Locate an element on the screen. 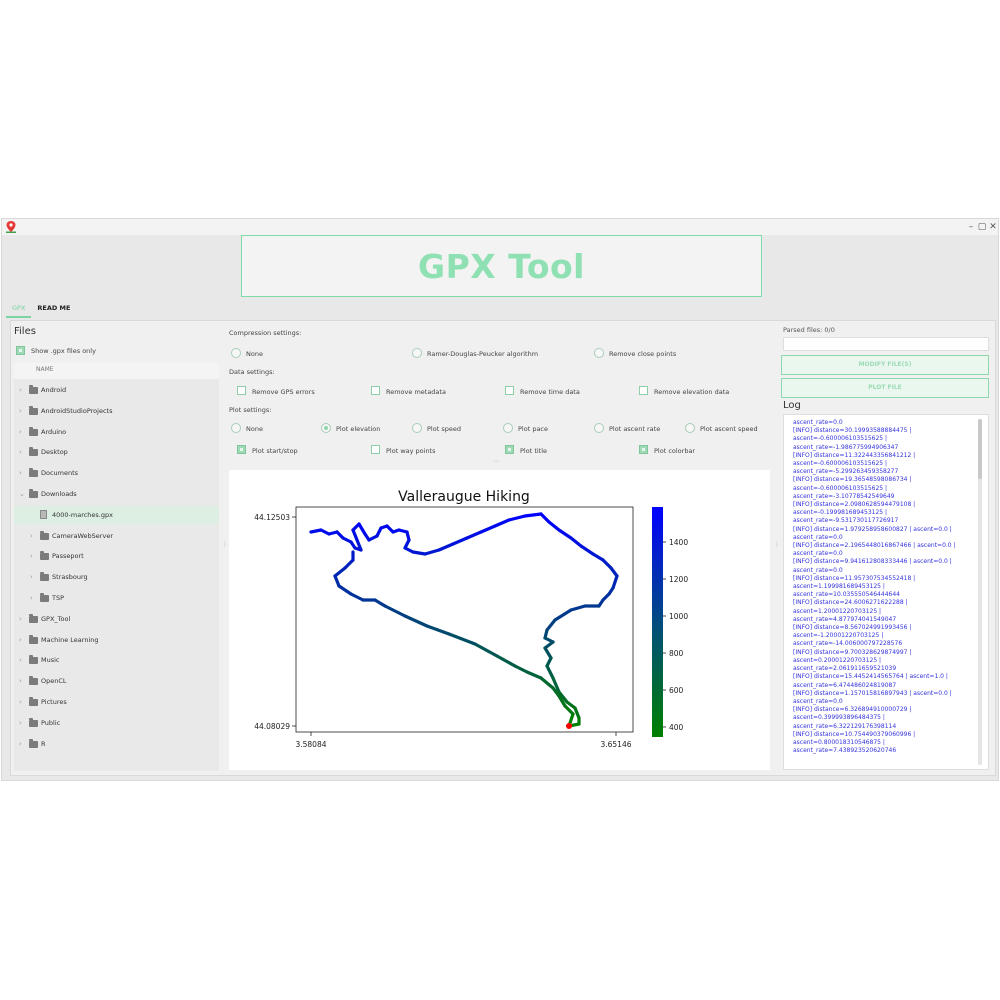  plot-title-checkbox is located at coordinates (509, 449).